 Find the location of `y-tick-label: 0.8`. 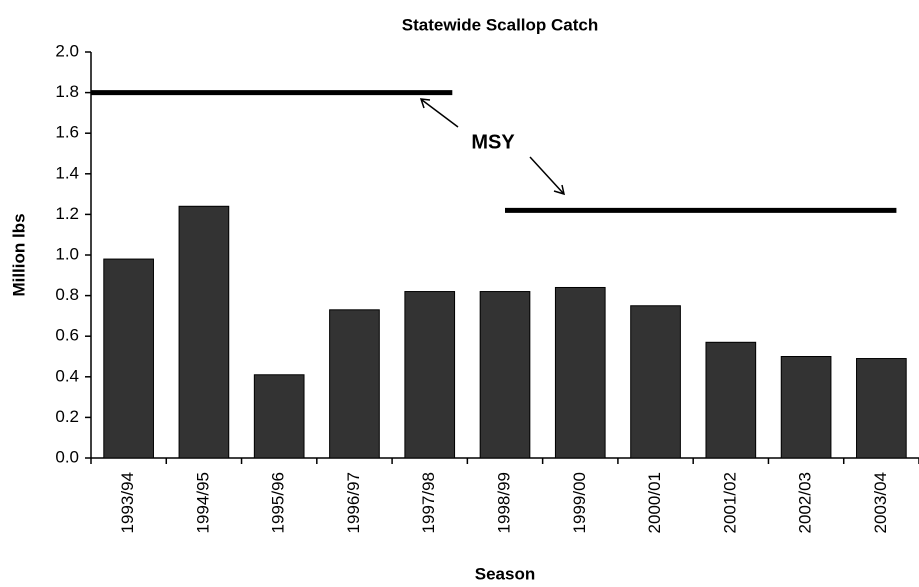

y-tick-label: 0.8 is located at coordinates (67, 294).